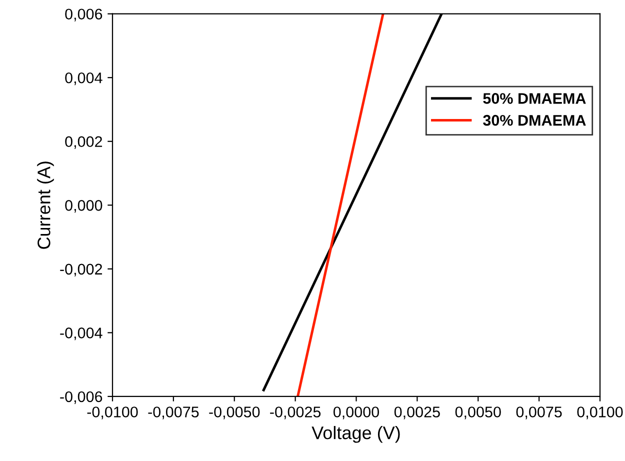  I want to click on y-tick-label: 0,004, so click(83, 79).